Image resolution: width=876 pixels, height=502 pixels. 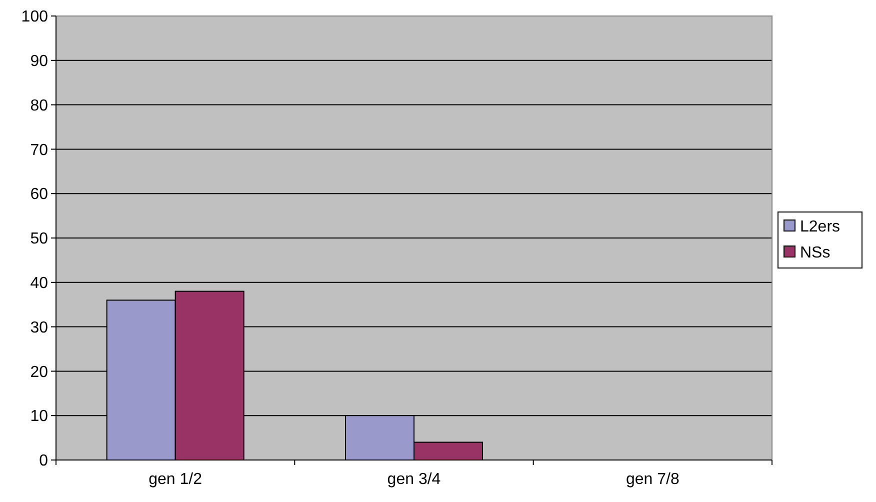 I want to click on y-tick-label: 80, so click(x=39, y=105).